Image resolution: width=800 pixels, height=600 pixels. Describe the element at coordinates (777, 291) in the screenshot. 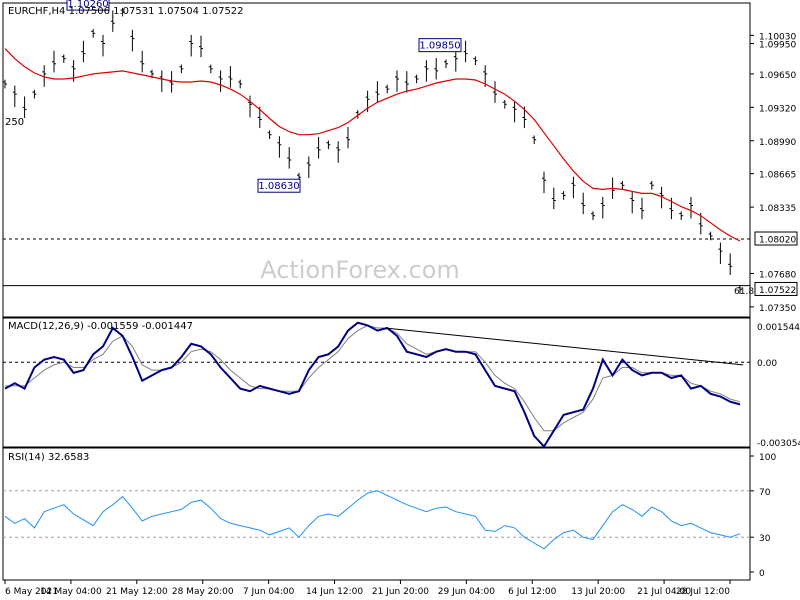

I see `price-tag-label: 1.07522` at that location.